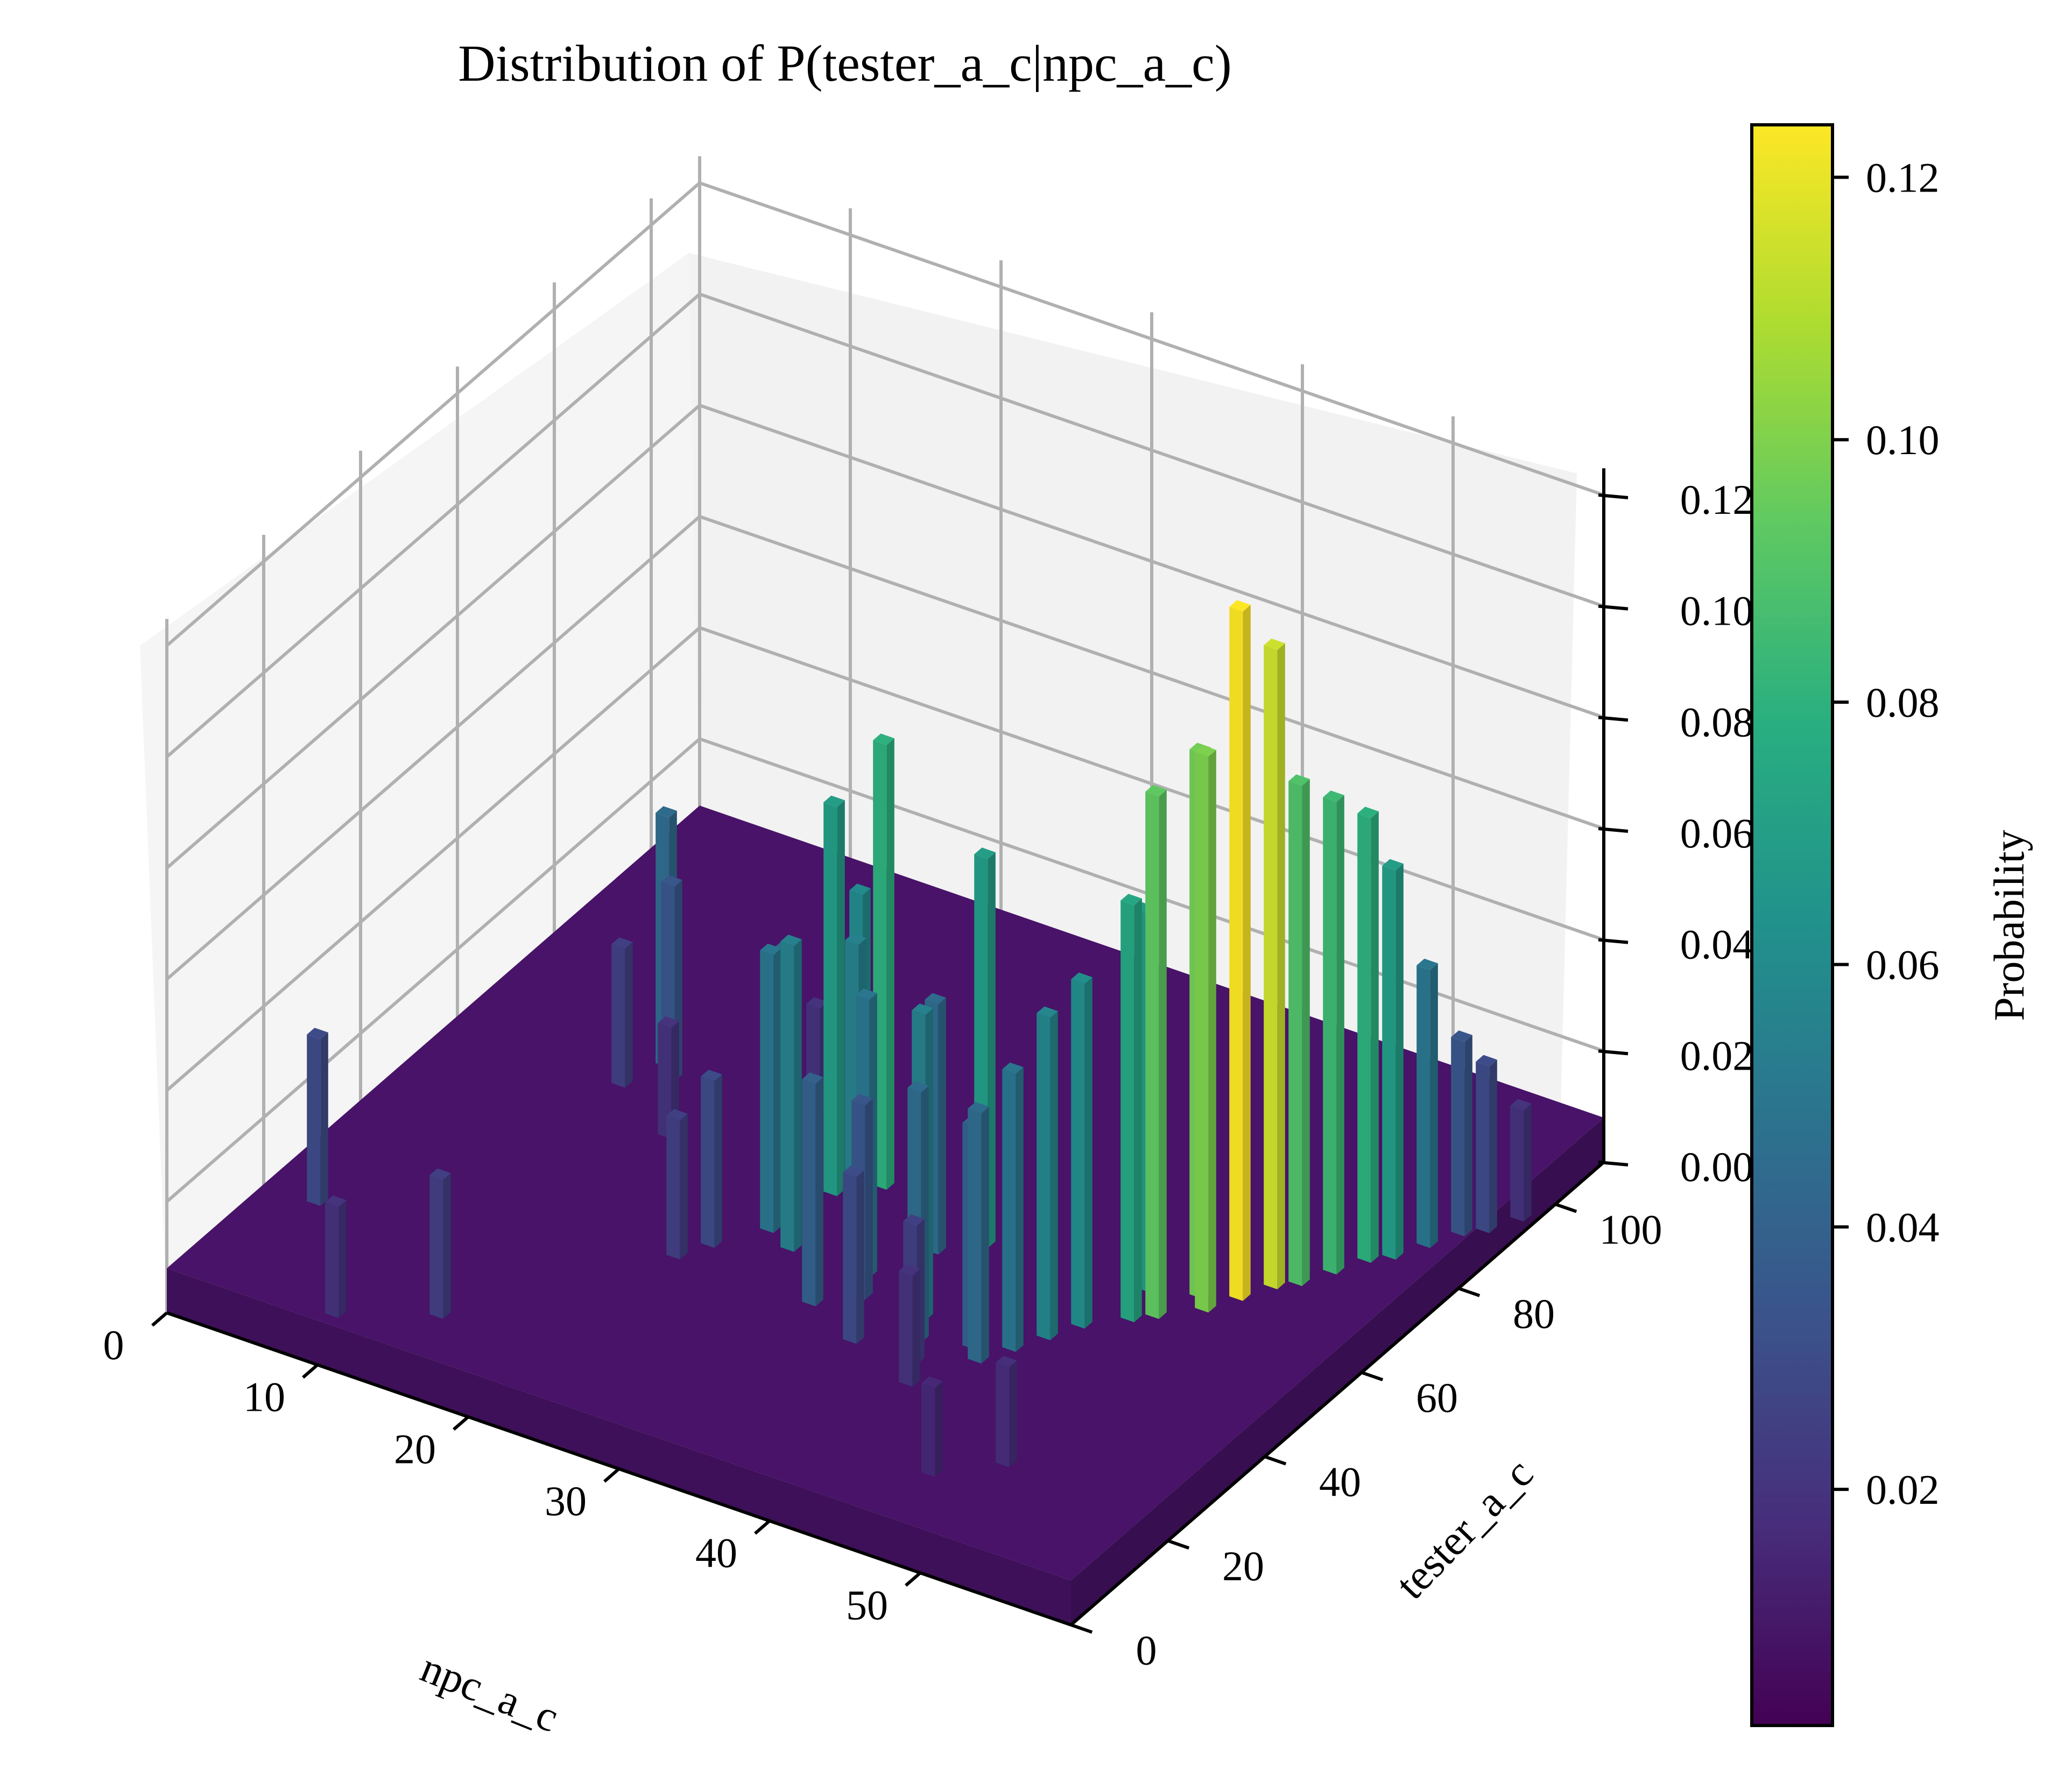 The width and height of the screenshot is (2072, 1775). Describe the element at coordinates (1717, 500) in the screenshot. I see `z-tick-label-6: 0.12` at that location.